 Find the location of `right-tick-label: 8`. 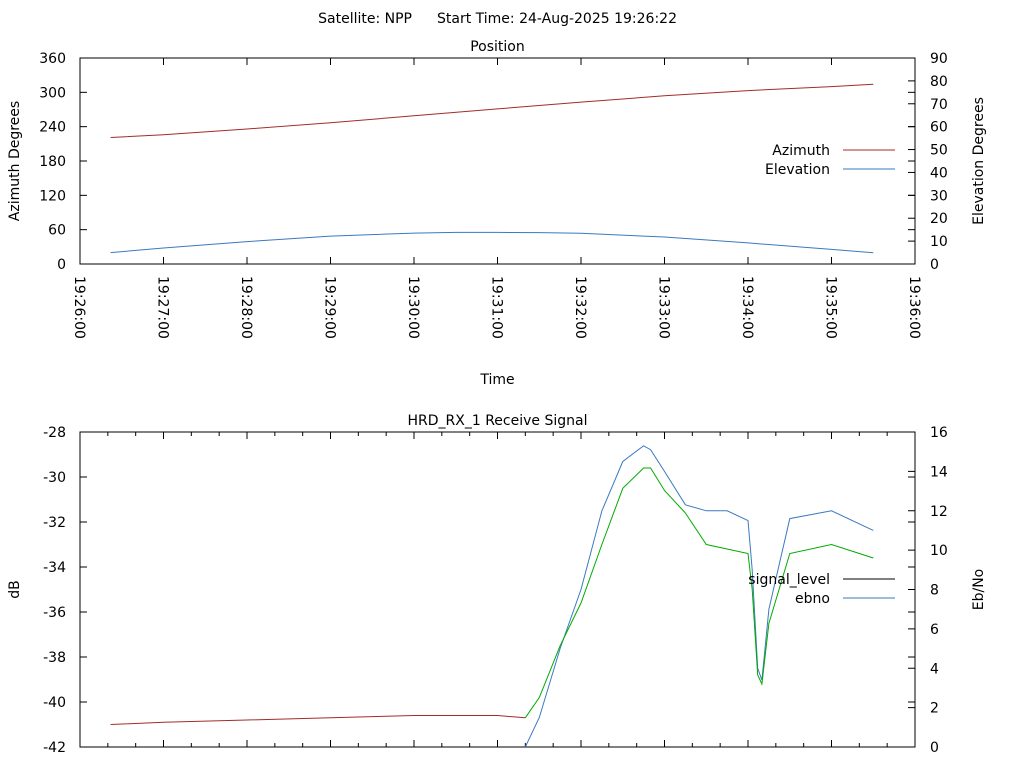

right-tick-label: 8 is located at coordinates (934, 591).